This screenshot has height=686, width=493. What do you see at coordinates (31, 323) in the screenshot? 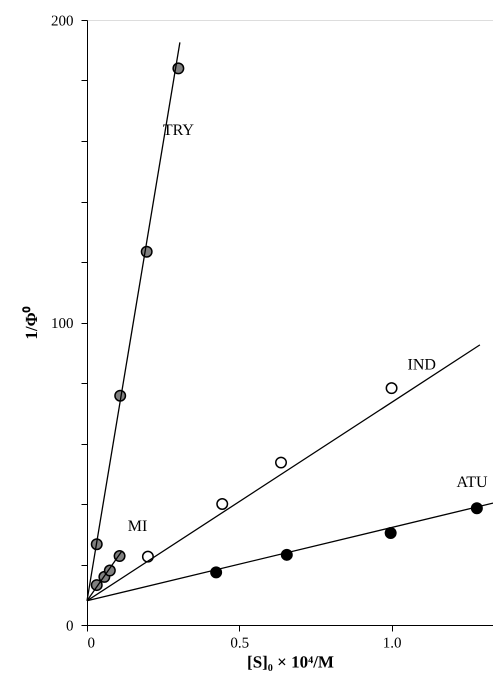
I see `y-axis-title: 1/Φ⁰` at bounding box center [31, 323].